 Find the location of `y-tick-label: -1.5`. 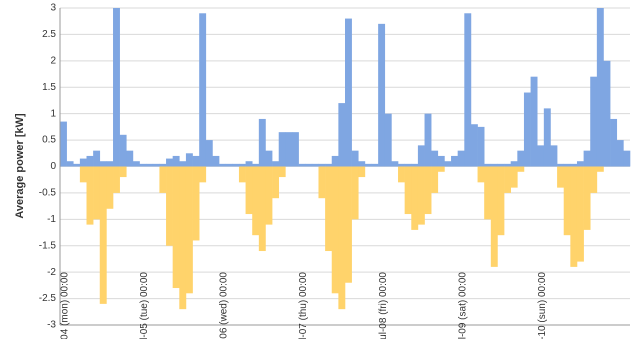

y-tick-label: -1.5 is located at coordinates (48, 245).